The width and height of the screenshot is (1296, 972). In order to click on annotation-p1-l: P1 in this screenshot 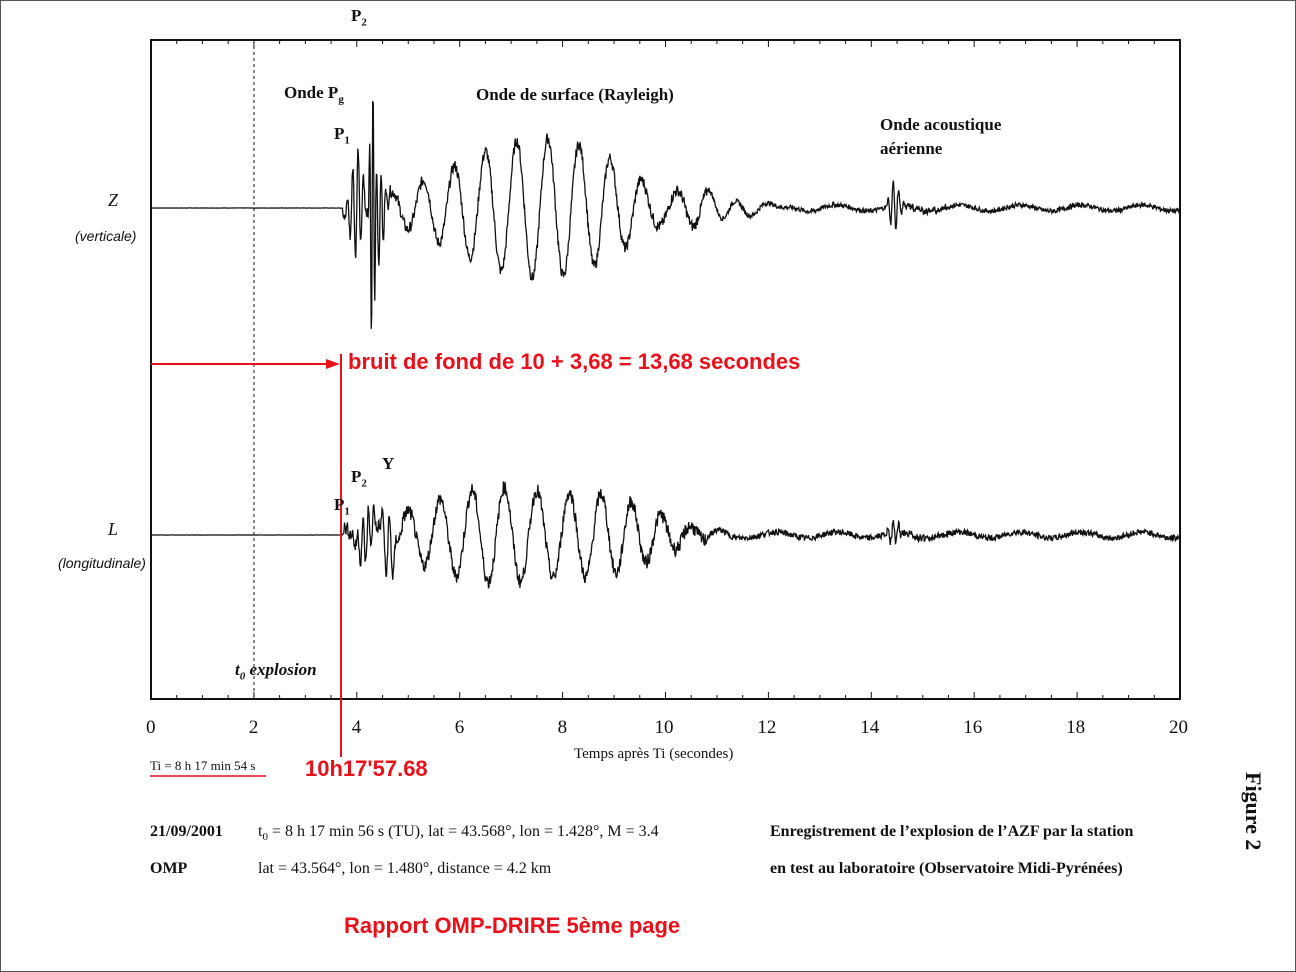, I will do `click(342, 506)`.